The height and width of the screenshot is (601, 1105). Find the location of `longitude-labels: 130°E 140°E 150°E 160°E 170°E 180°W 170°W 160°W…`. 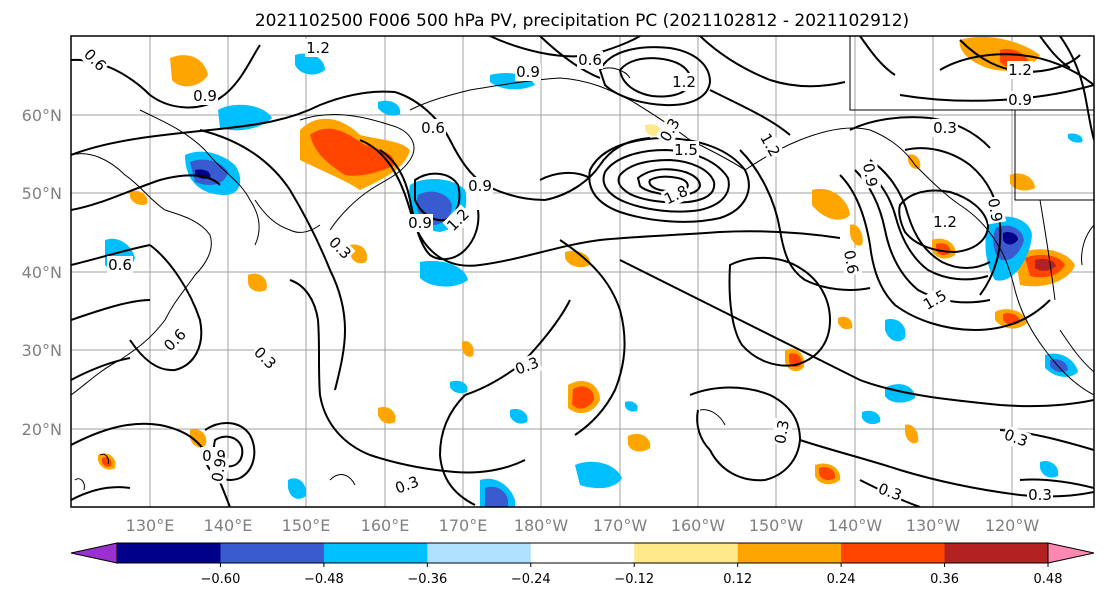

longitude-labels: 130°E 140°E 150°E 160°E 170°E 180°W 170°W 160°W… is located at coordinates (583, 525).